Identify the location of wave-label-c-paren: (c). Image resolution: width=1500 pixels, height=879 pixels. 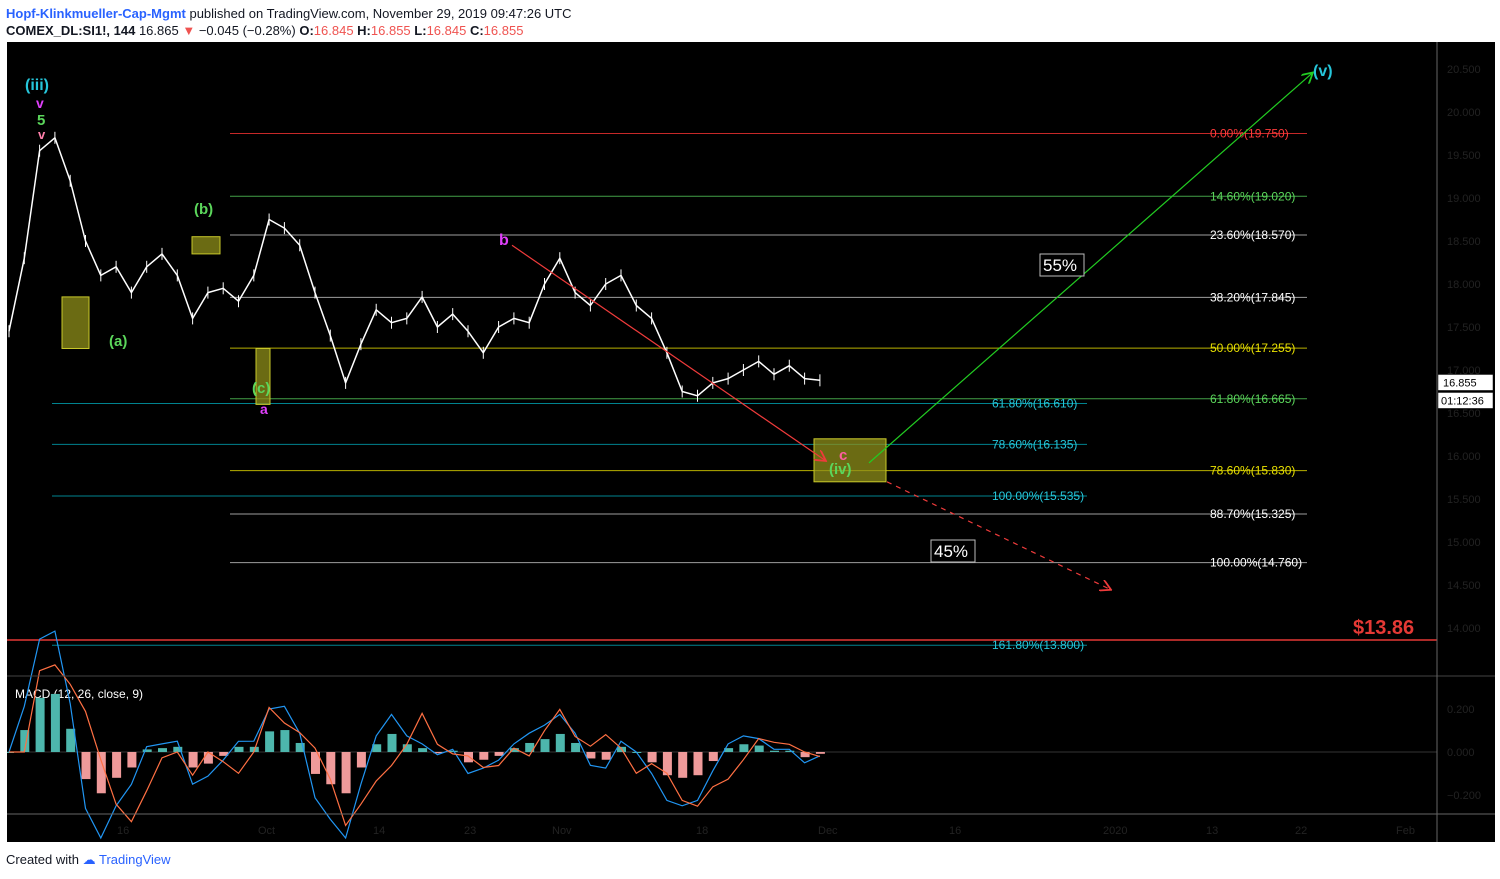
(261, 388).